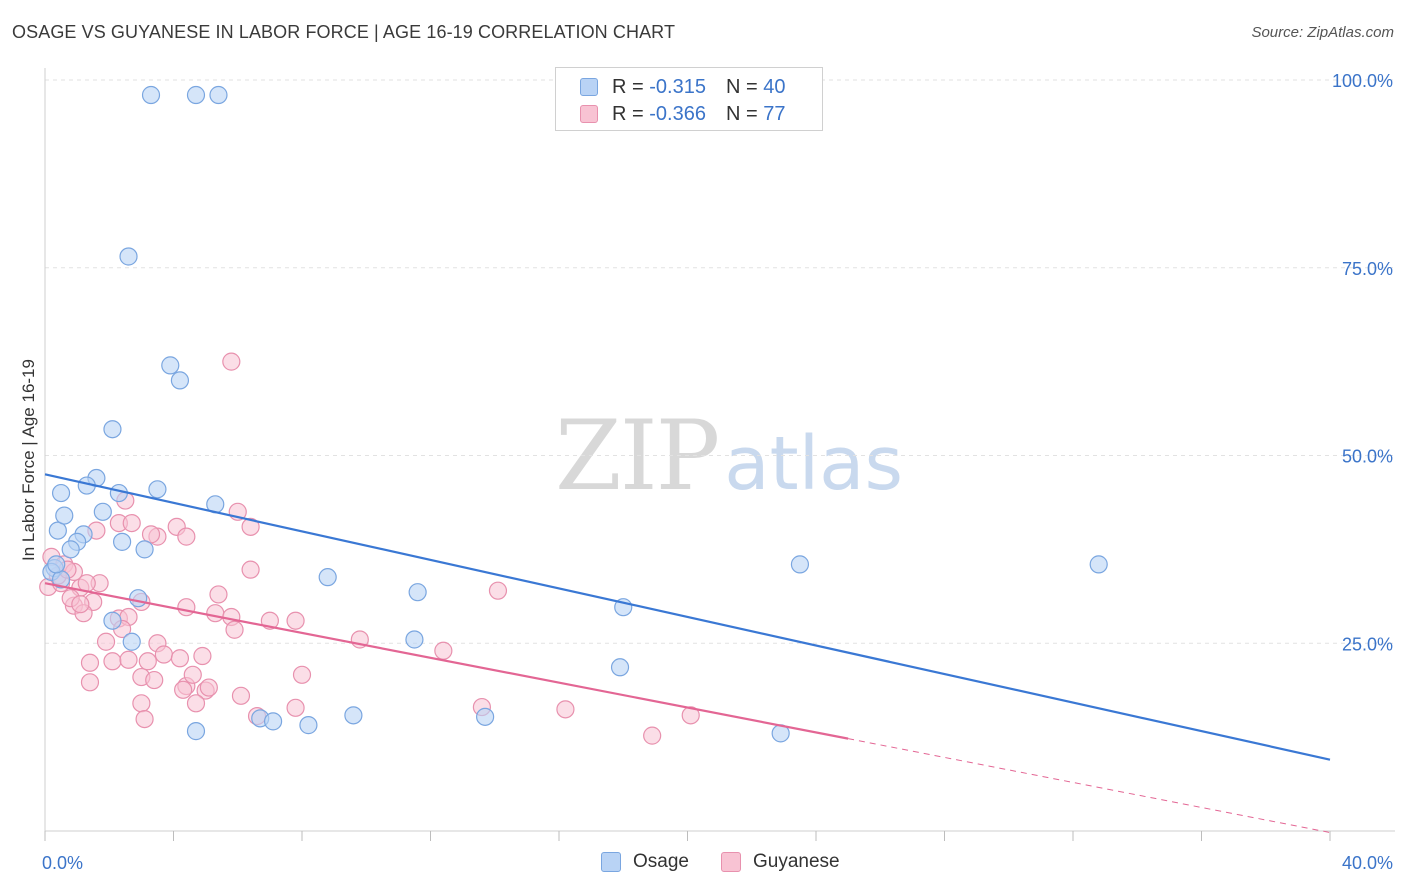 The width and height of the screenshot is (1406, 892). Describe the element at coordinates (796, 861) in the screenshot. I see `legend-guyanese-label: Guyanese` at that location.